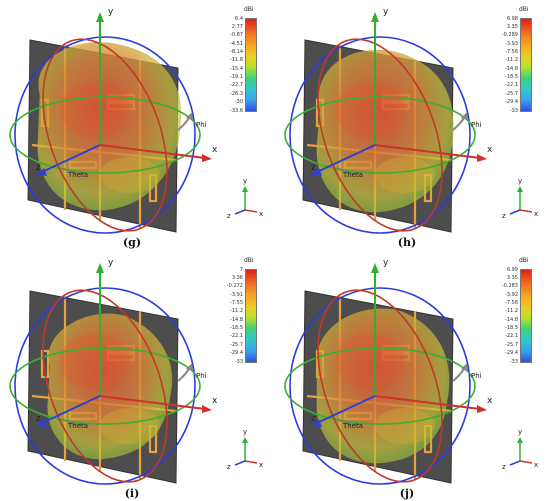  Describe the element at coordinates (236, 43) in the screenshot. I see `colorbar-tick-label: -4.51` at that location.